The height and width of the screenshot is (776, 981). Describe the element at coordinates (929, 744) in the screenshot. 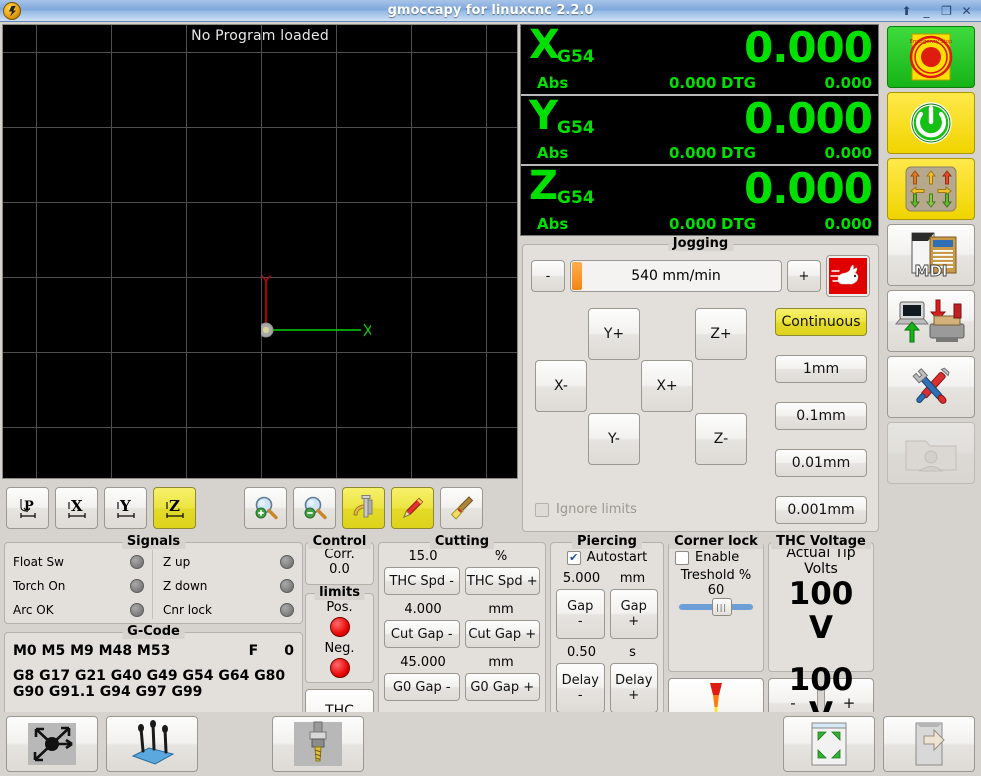

I see `exit-button` at that location.